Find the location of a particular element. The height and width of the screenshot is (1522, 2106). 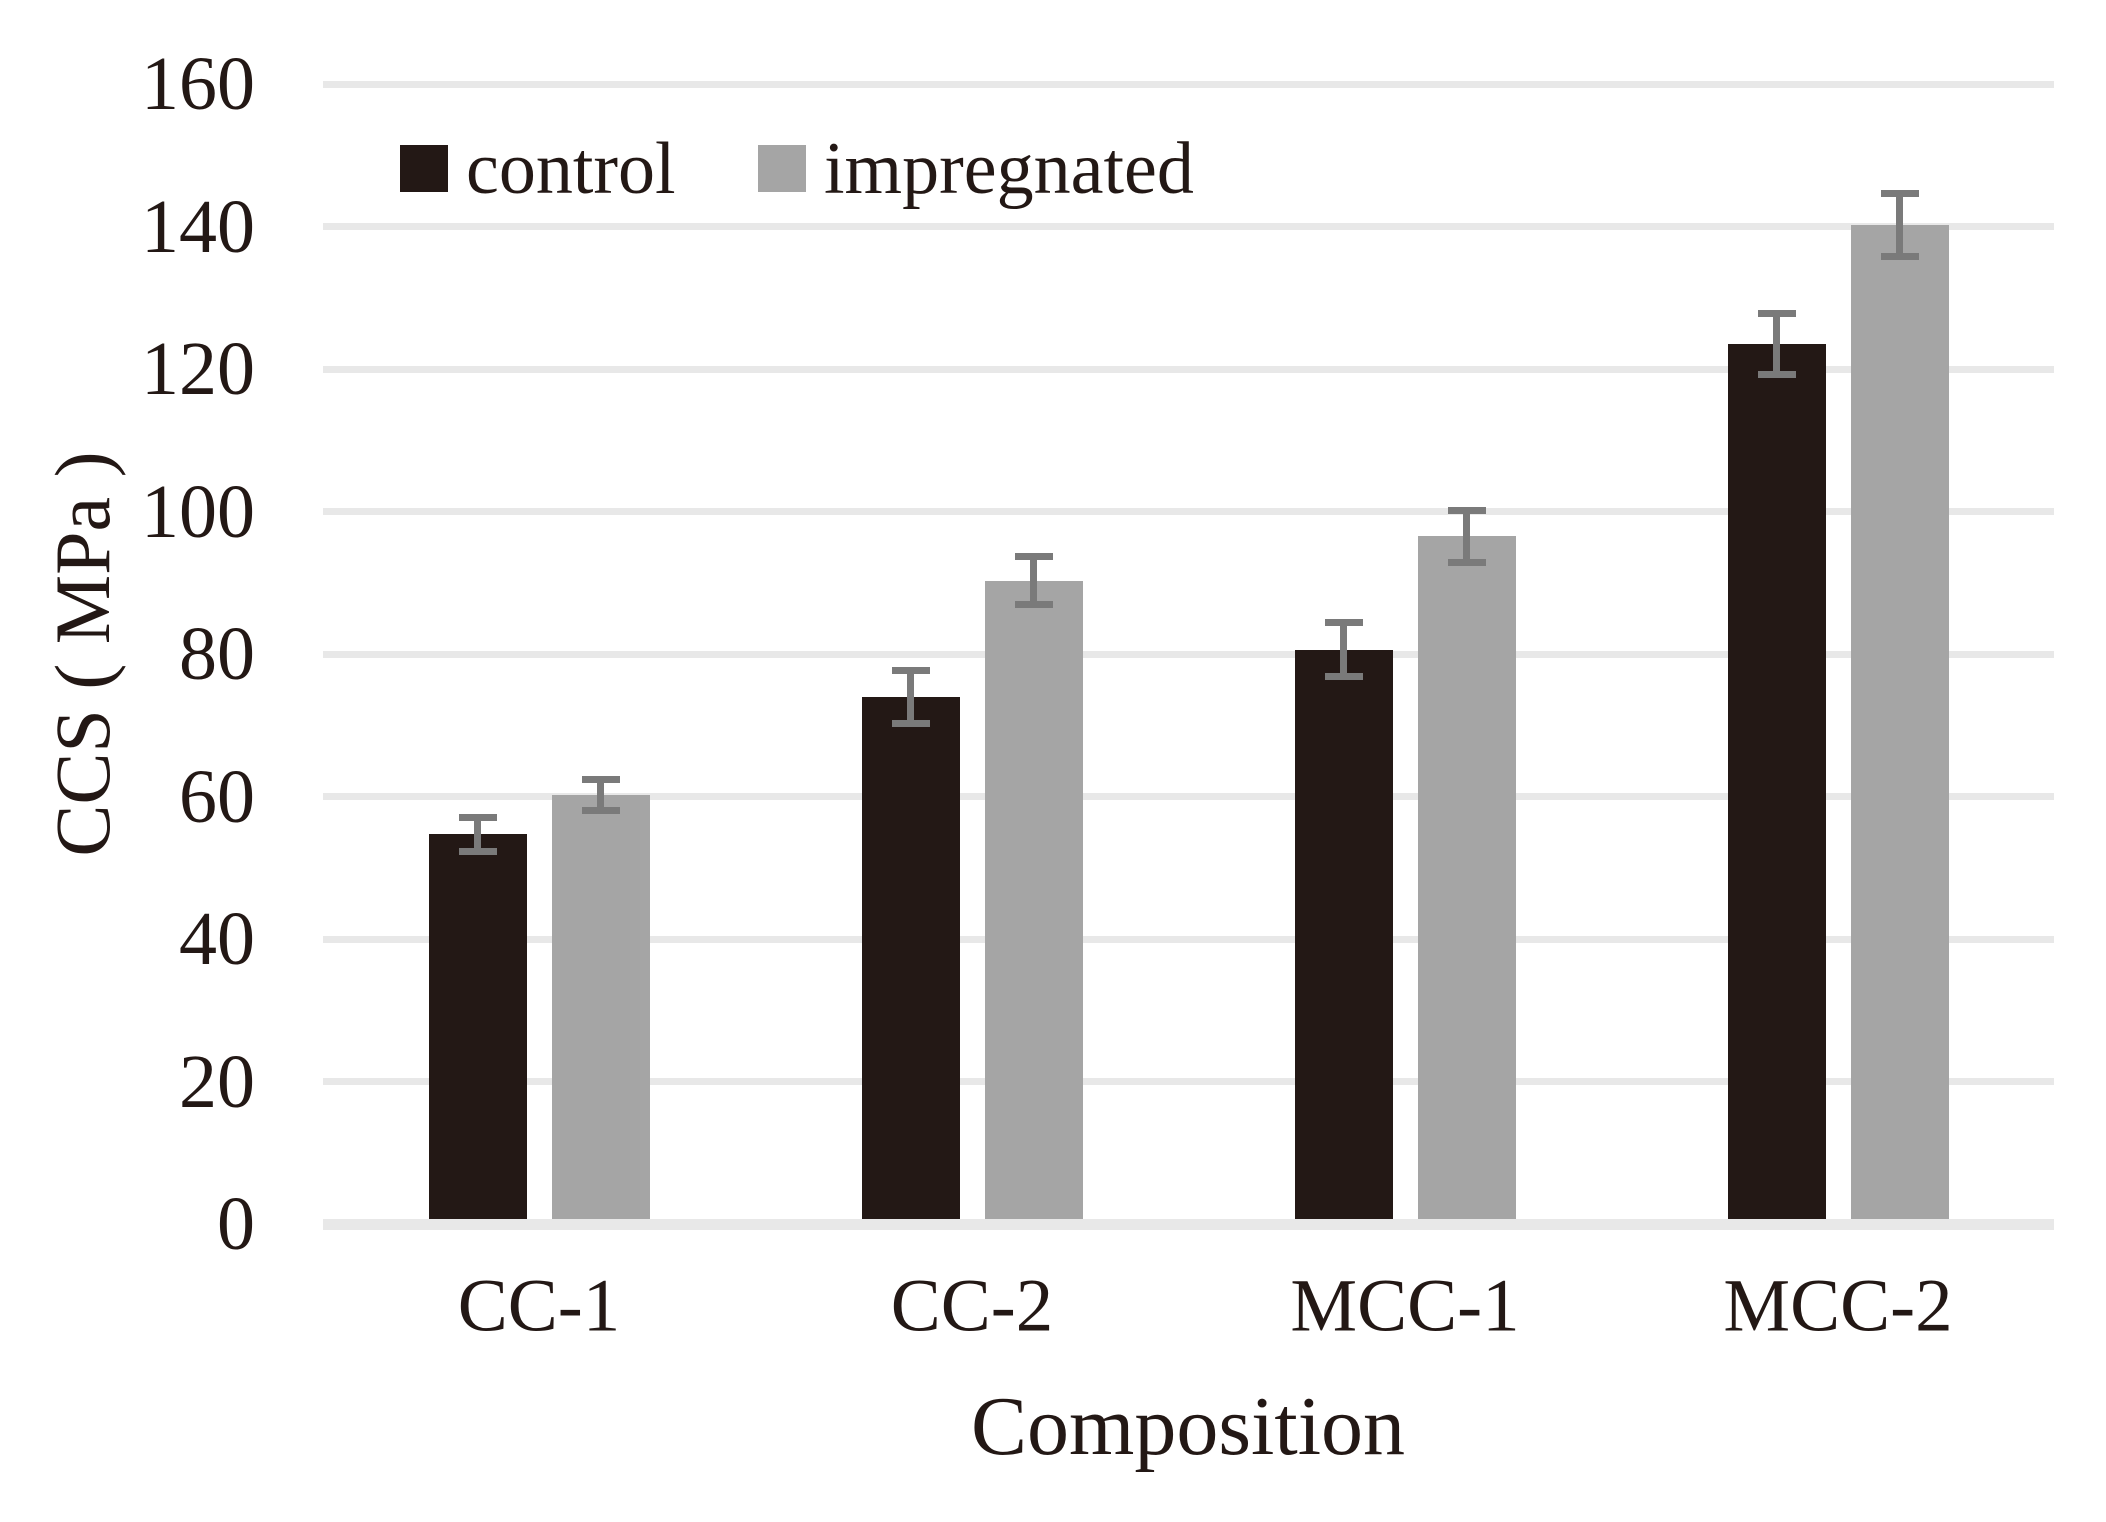

y-tick-label-40: 40 is located at coordinates (217, 939).